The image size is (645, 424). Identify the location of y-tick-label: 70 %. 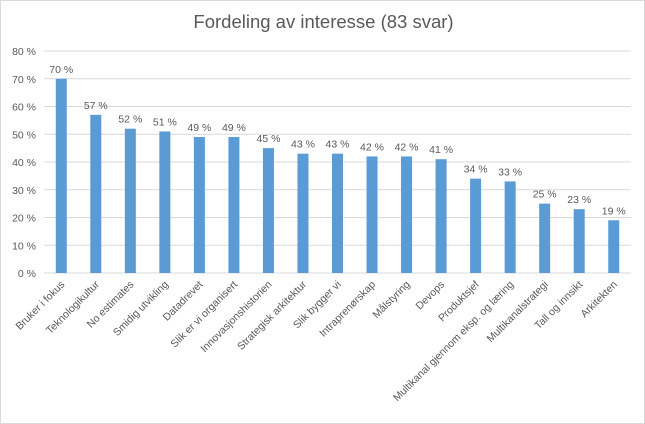
(24, 80).